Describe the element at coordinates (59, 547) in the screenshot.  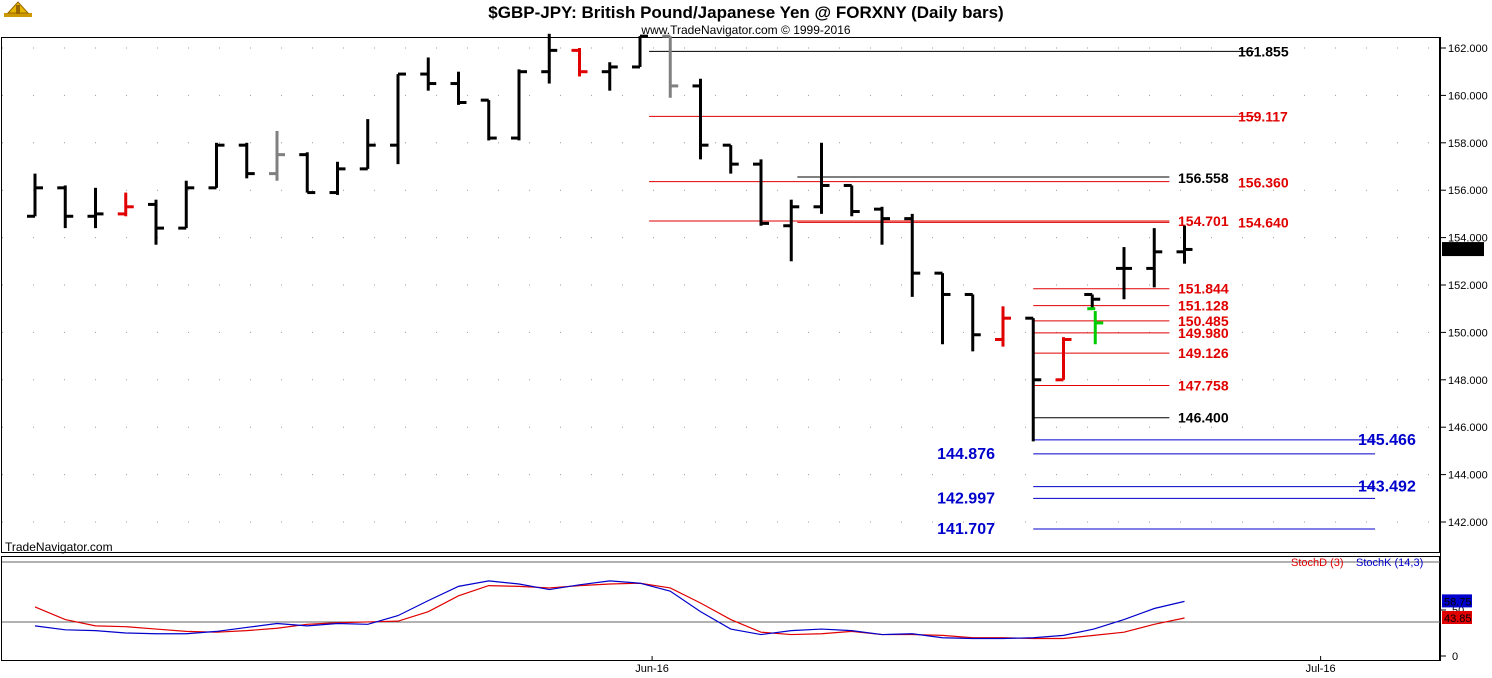
I see `watermark-text: TradeNavigator.com` at that location.